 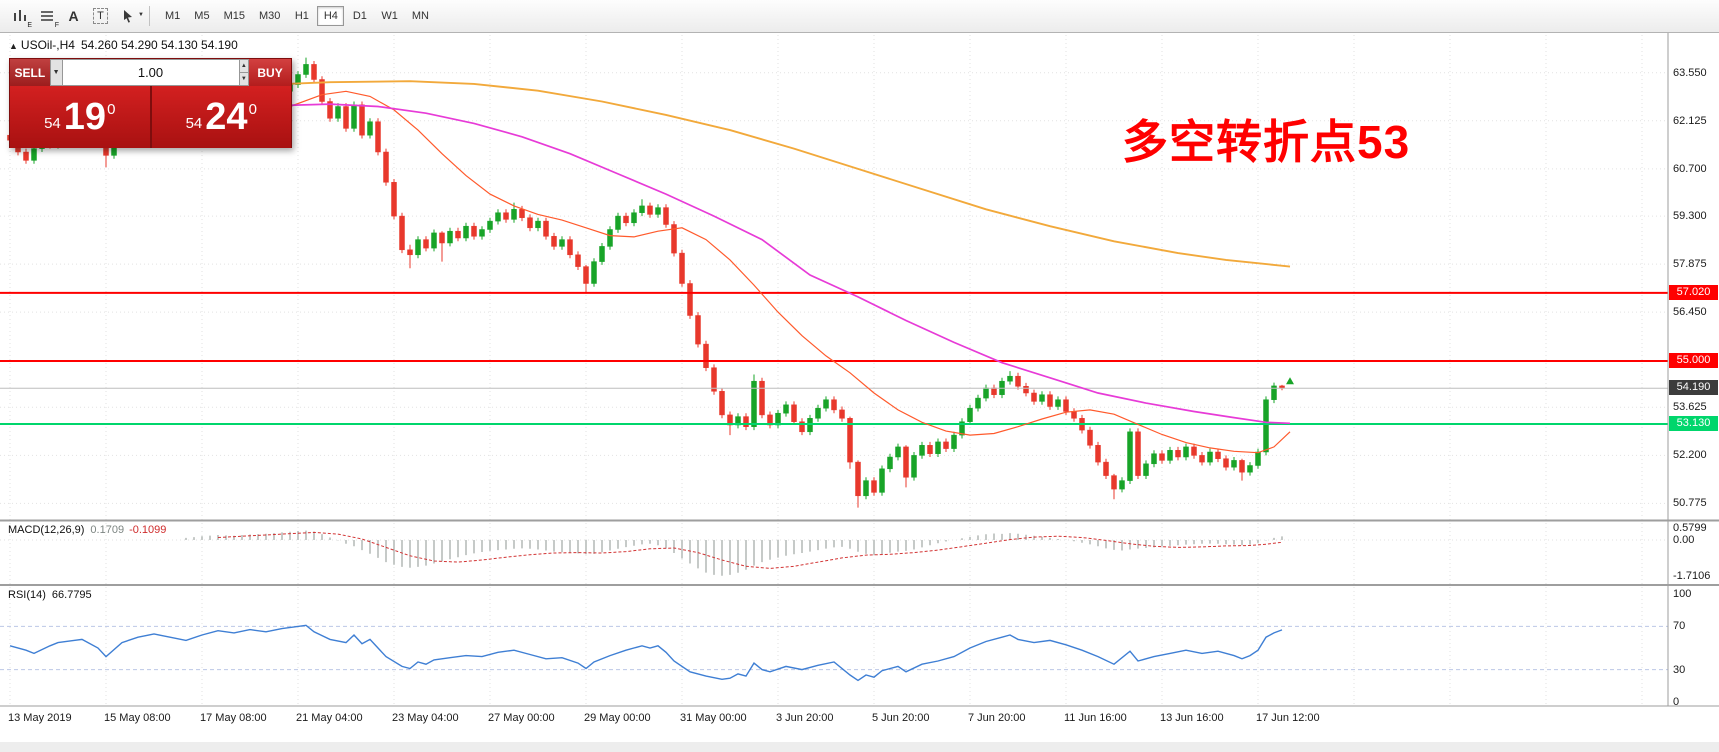 I want to click on line-list-icon: F, so click(x=46, y=16).